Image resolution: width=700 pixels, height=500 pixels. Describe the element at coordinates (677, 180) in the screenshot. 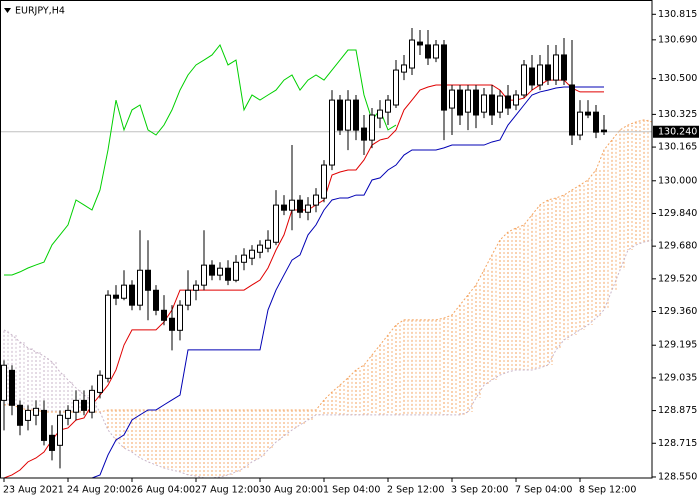

I see `y-tick-label: 130.000` at that location.